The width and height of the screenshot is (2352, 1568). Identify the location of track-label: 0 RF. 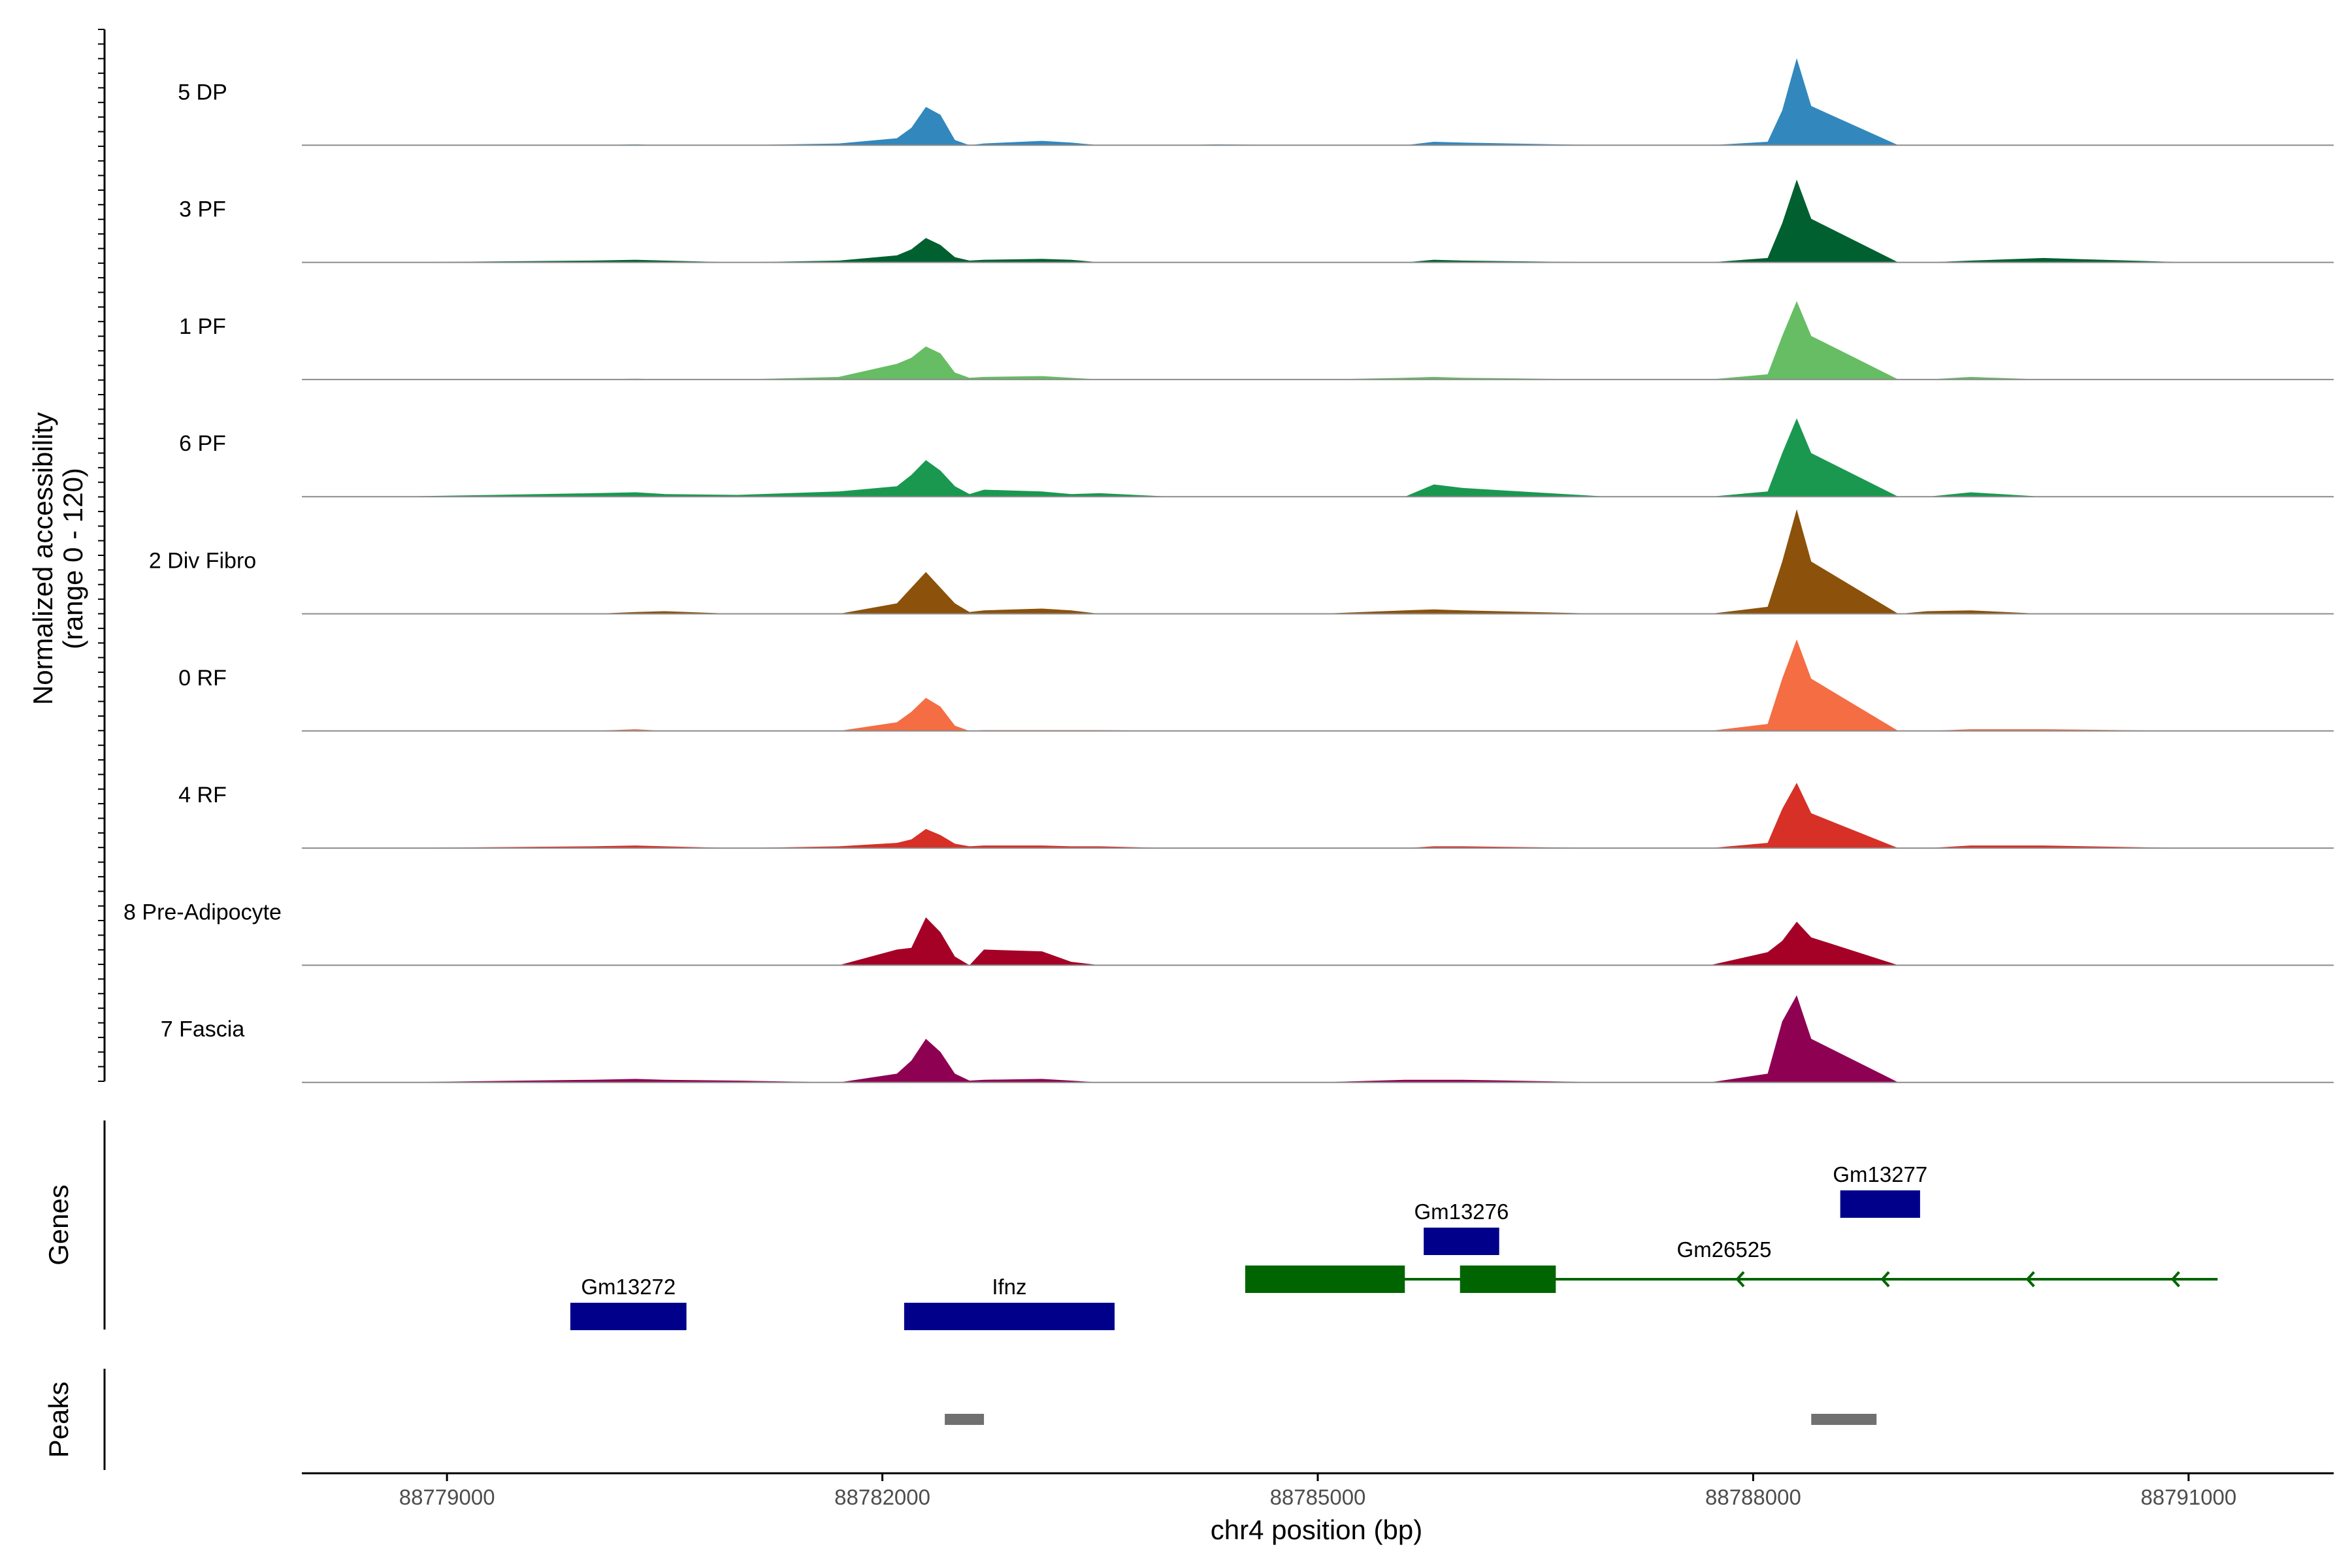
(202, 678).